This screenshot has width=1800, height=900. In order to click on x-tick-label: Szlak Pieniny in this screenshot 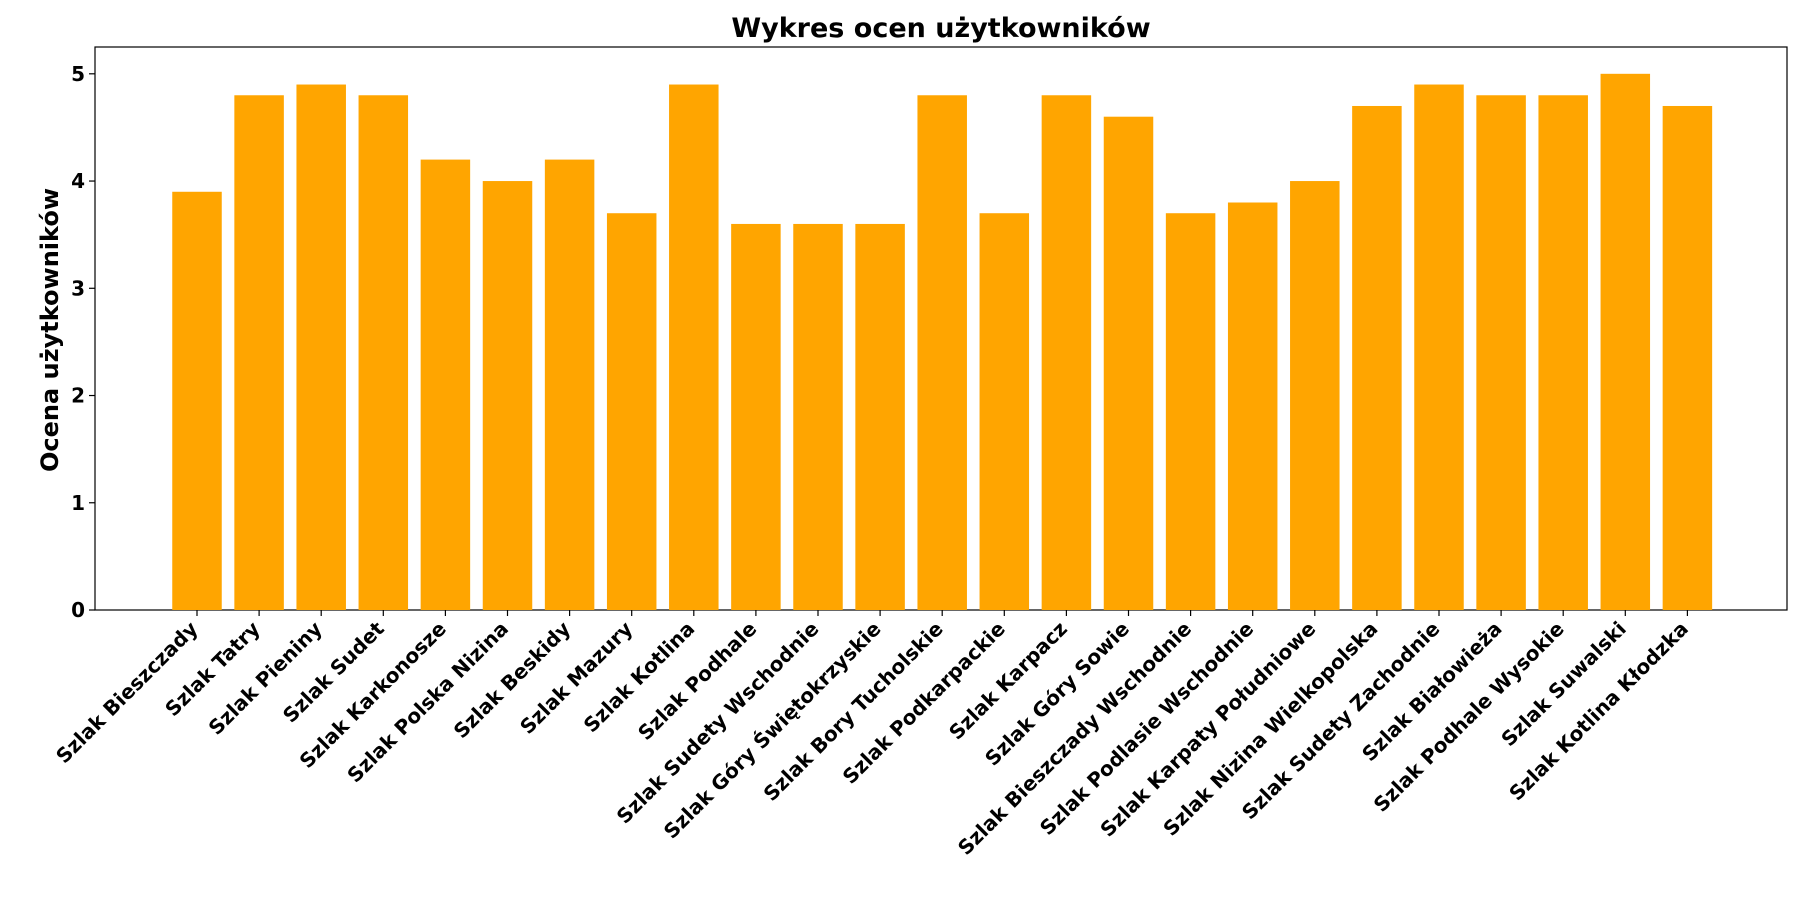, I will do `click(265, 678)`.